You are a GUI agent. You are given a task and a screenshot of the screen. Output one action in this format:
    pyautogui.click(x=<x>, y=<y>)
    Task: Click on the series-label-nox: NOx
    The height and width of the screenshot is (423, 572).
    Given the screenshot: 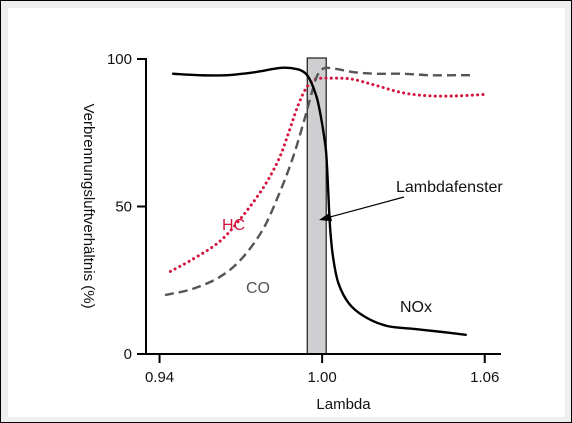 What is the action you would take?
    pyautogui.click(x=416, y=307)
    